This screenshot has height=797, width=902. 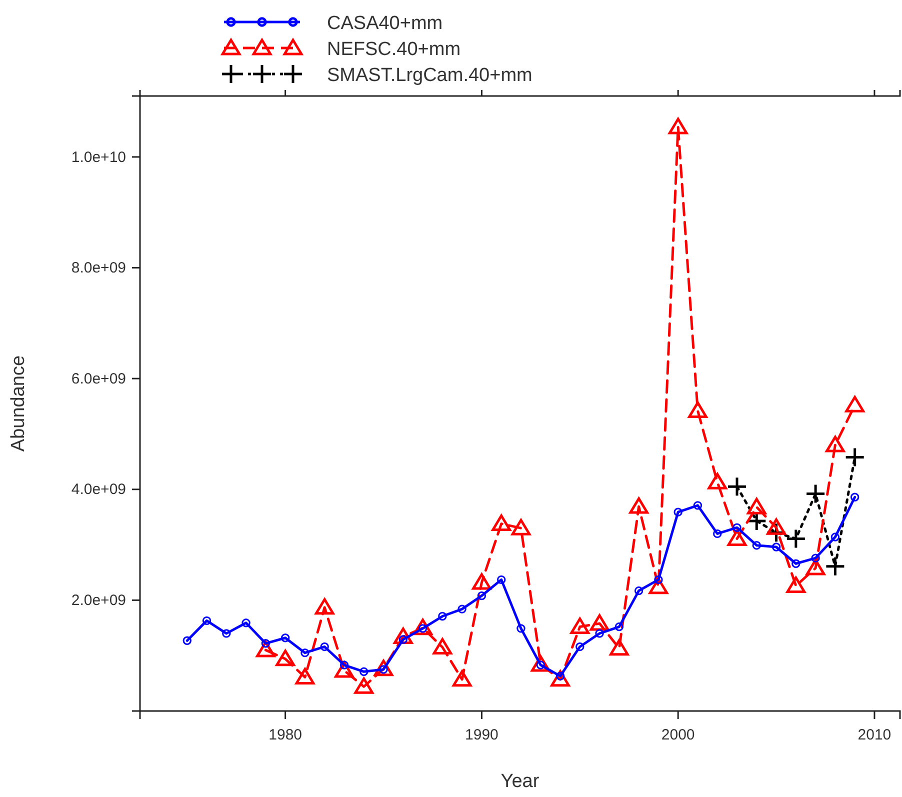 What do you see at coordinates (678, 735) in the screenshot?
I see `x-tick-label: 2000` at bounding box center [678, 735].